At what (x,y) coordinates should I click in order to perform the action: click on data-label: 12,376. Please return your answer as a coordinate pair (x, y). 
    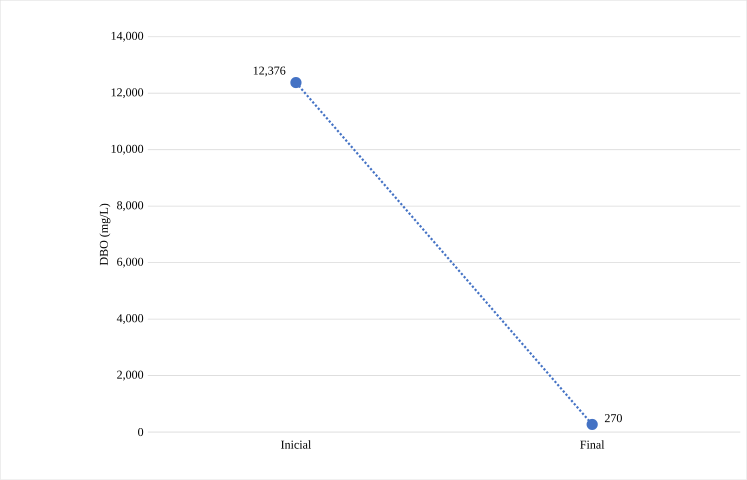
    Looking at the image, I should click on (270, 71).